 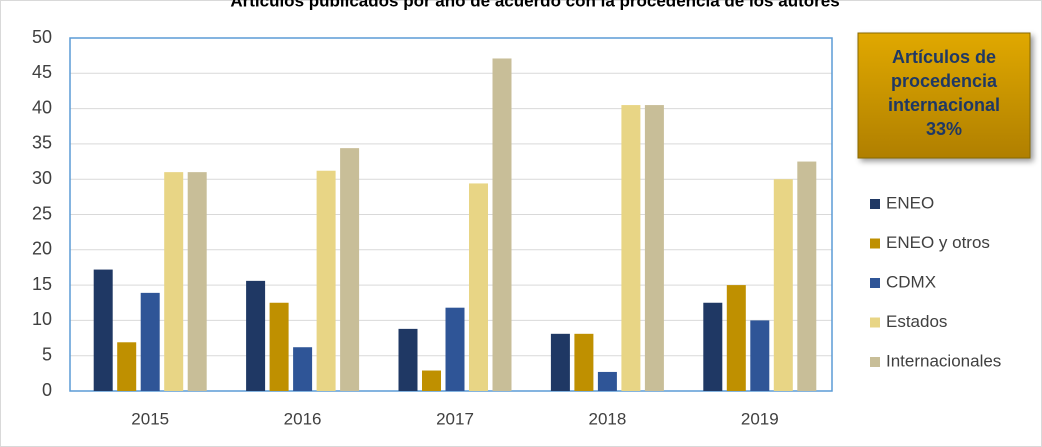 What do you see at coordinates (42, 107) in the screenshot?
I see `y-tick-label: 40` at bounding box center [42, 107].